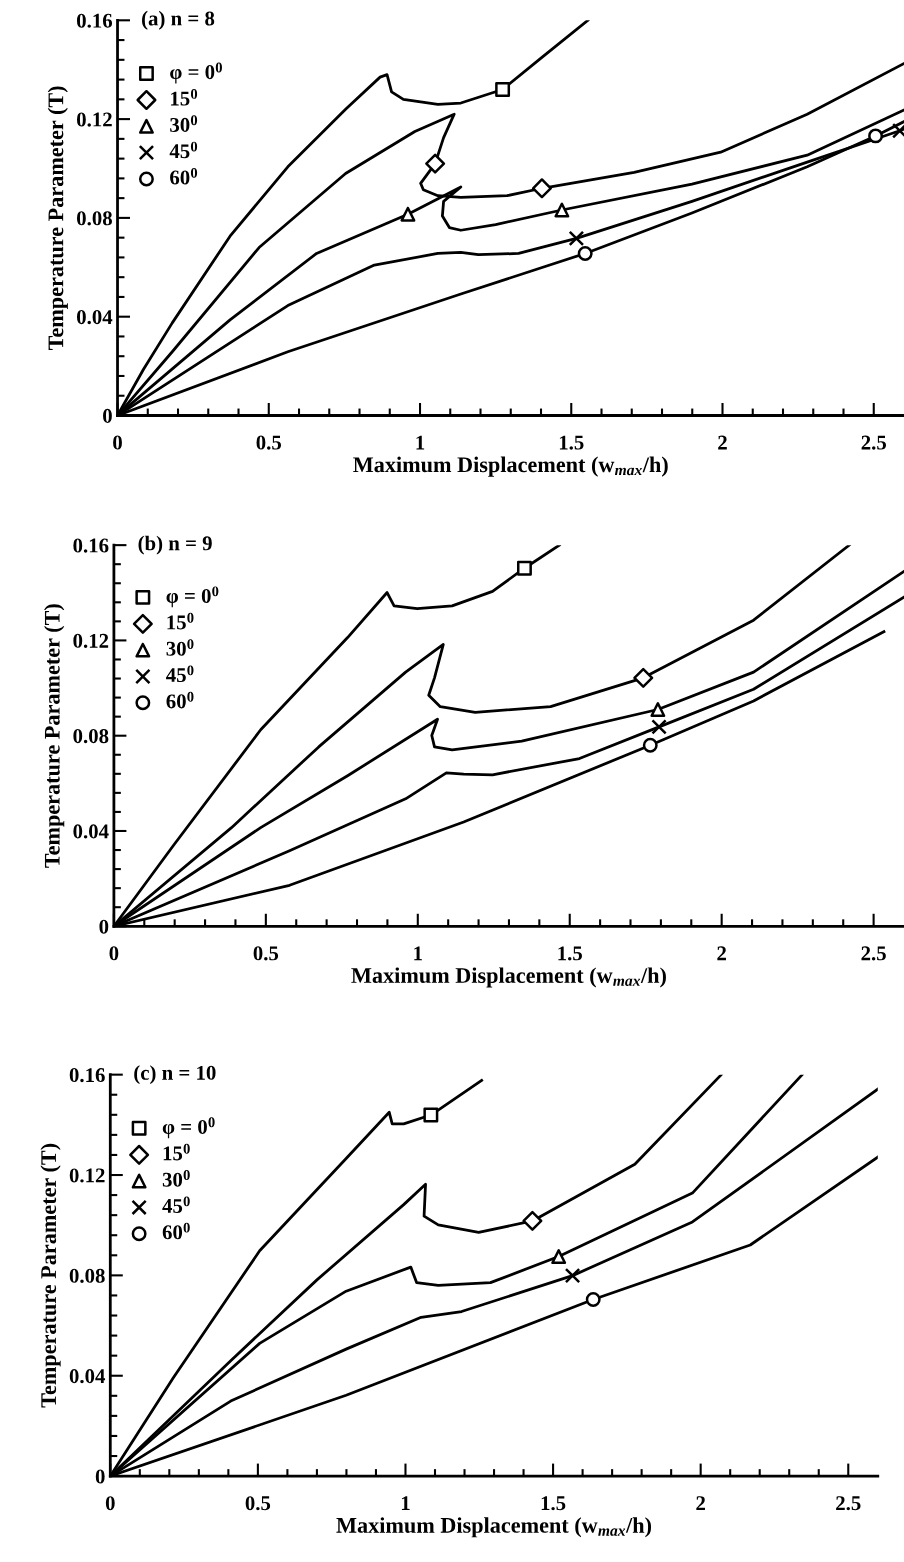  I want to click on chart-title: (b) n = 9, so click(175, 545).